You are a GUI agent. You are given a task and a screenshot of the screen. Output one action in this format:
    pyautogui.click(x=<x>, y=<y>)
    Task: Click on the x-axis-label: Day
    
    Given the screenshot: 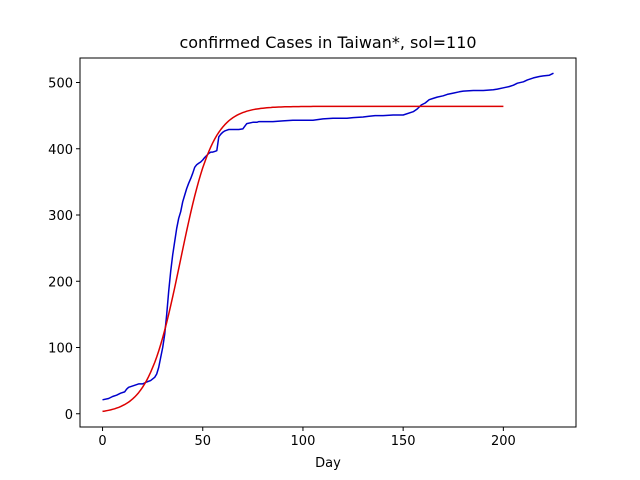 What is the action you would take?
    pyautogui.click(x=328, y=463)
    